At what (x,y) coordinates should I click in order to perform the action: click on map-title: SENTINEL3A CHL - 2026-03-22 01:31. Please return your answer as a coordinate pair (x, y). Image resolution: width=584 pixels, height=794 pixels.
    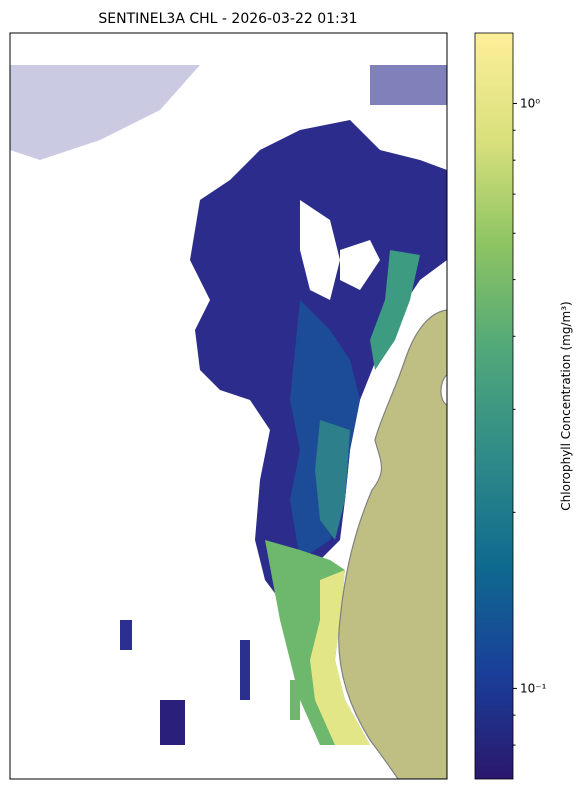
    Looking at the image, I should click on (227, 19).